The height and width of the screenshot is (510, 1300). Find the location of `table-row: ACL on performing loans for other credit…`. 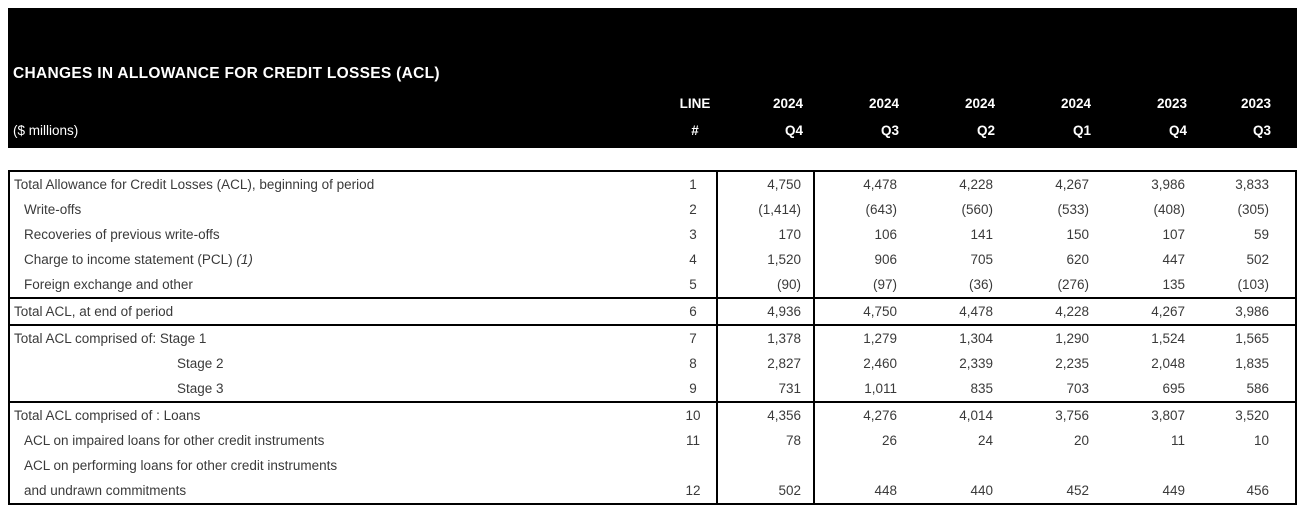

table-row: ACL on performing loans for other credit… is located at coordinates (652, 465).